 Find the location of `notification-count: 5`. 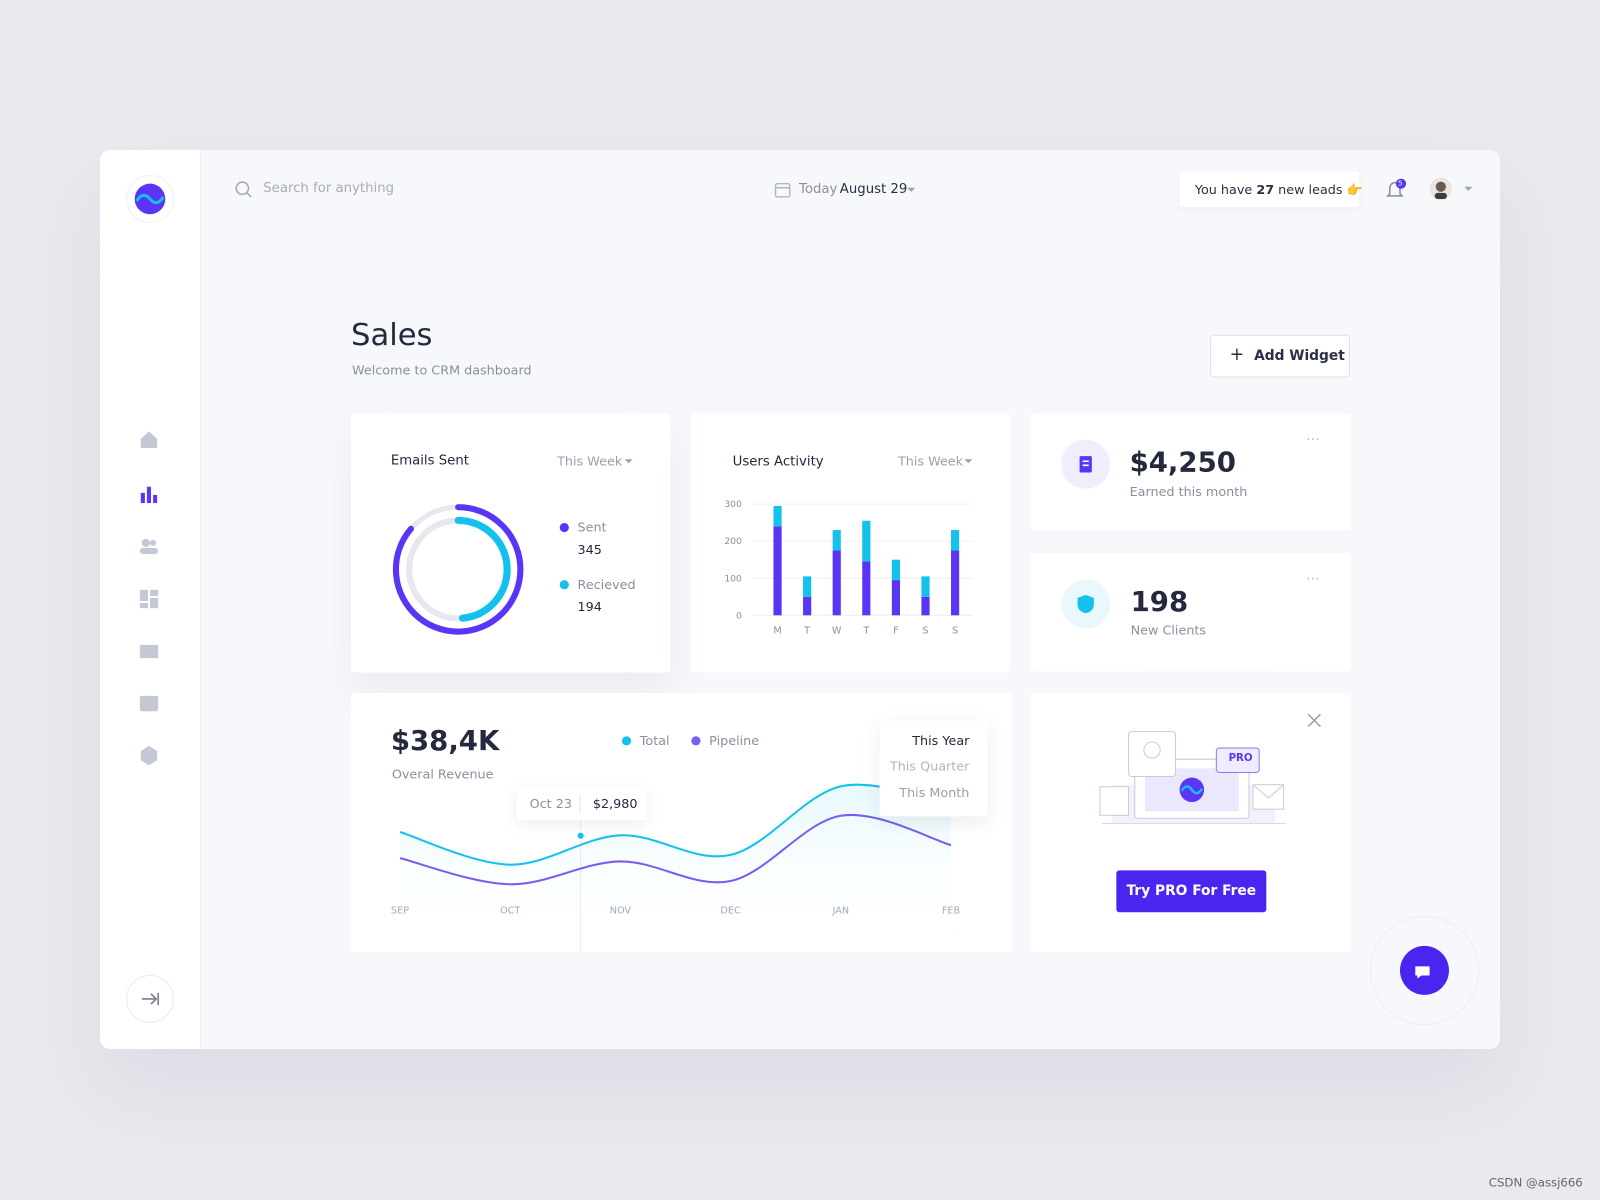

notification-count: 5 is located at coordinates (1400, 183).